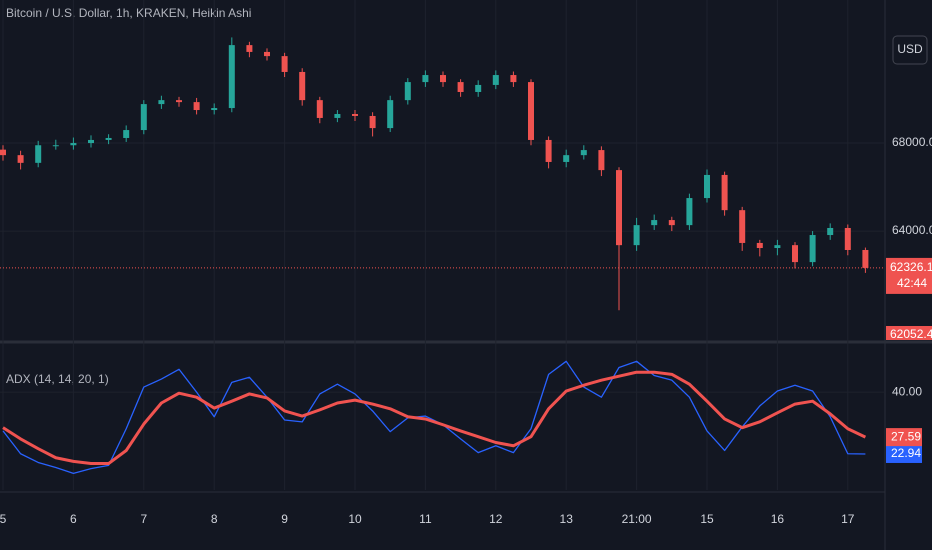 This screenshot has height=550, width=932. What do you see at coordinates (214, 519) in the screenshot?
I see `x-tick-label: 8` at bounding box center [214, 519].